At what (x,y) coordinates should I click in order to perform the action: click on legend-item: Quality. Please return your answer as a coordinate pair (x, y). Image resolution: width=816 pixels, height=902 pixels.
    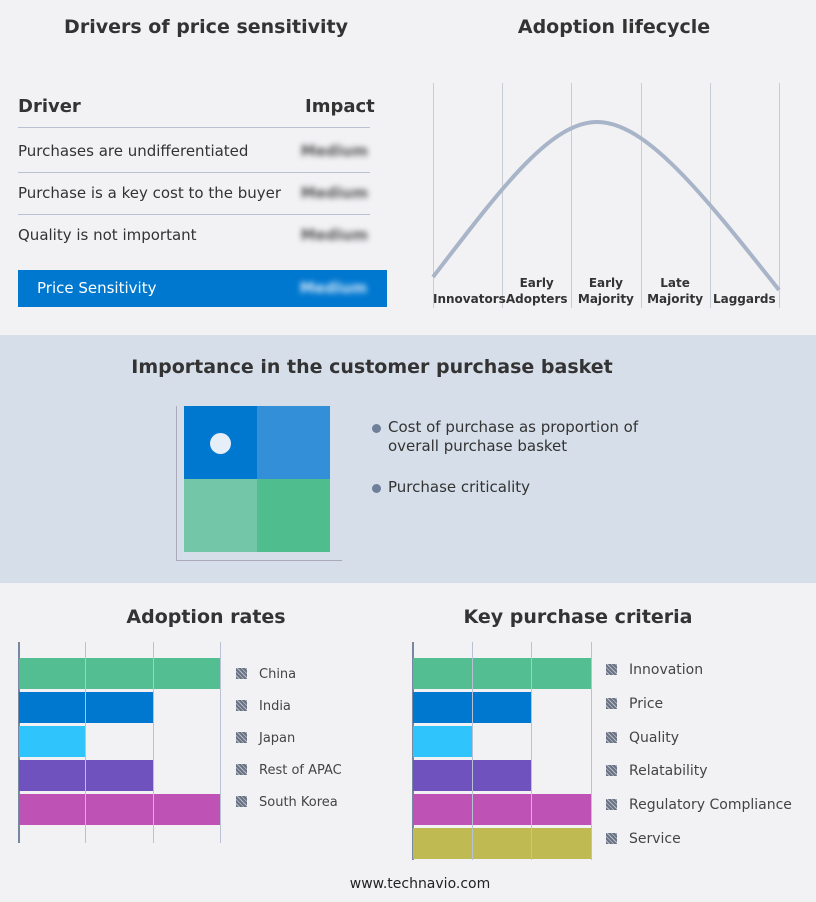
    Looking at the image, I should click on (642, 738).